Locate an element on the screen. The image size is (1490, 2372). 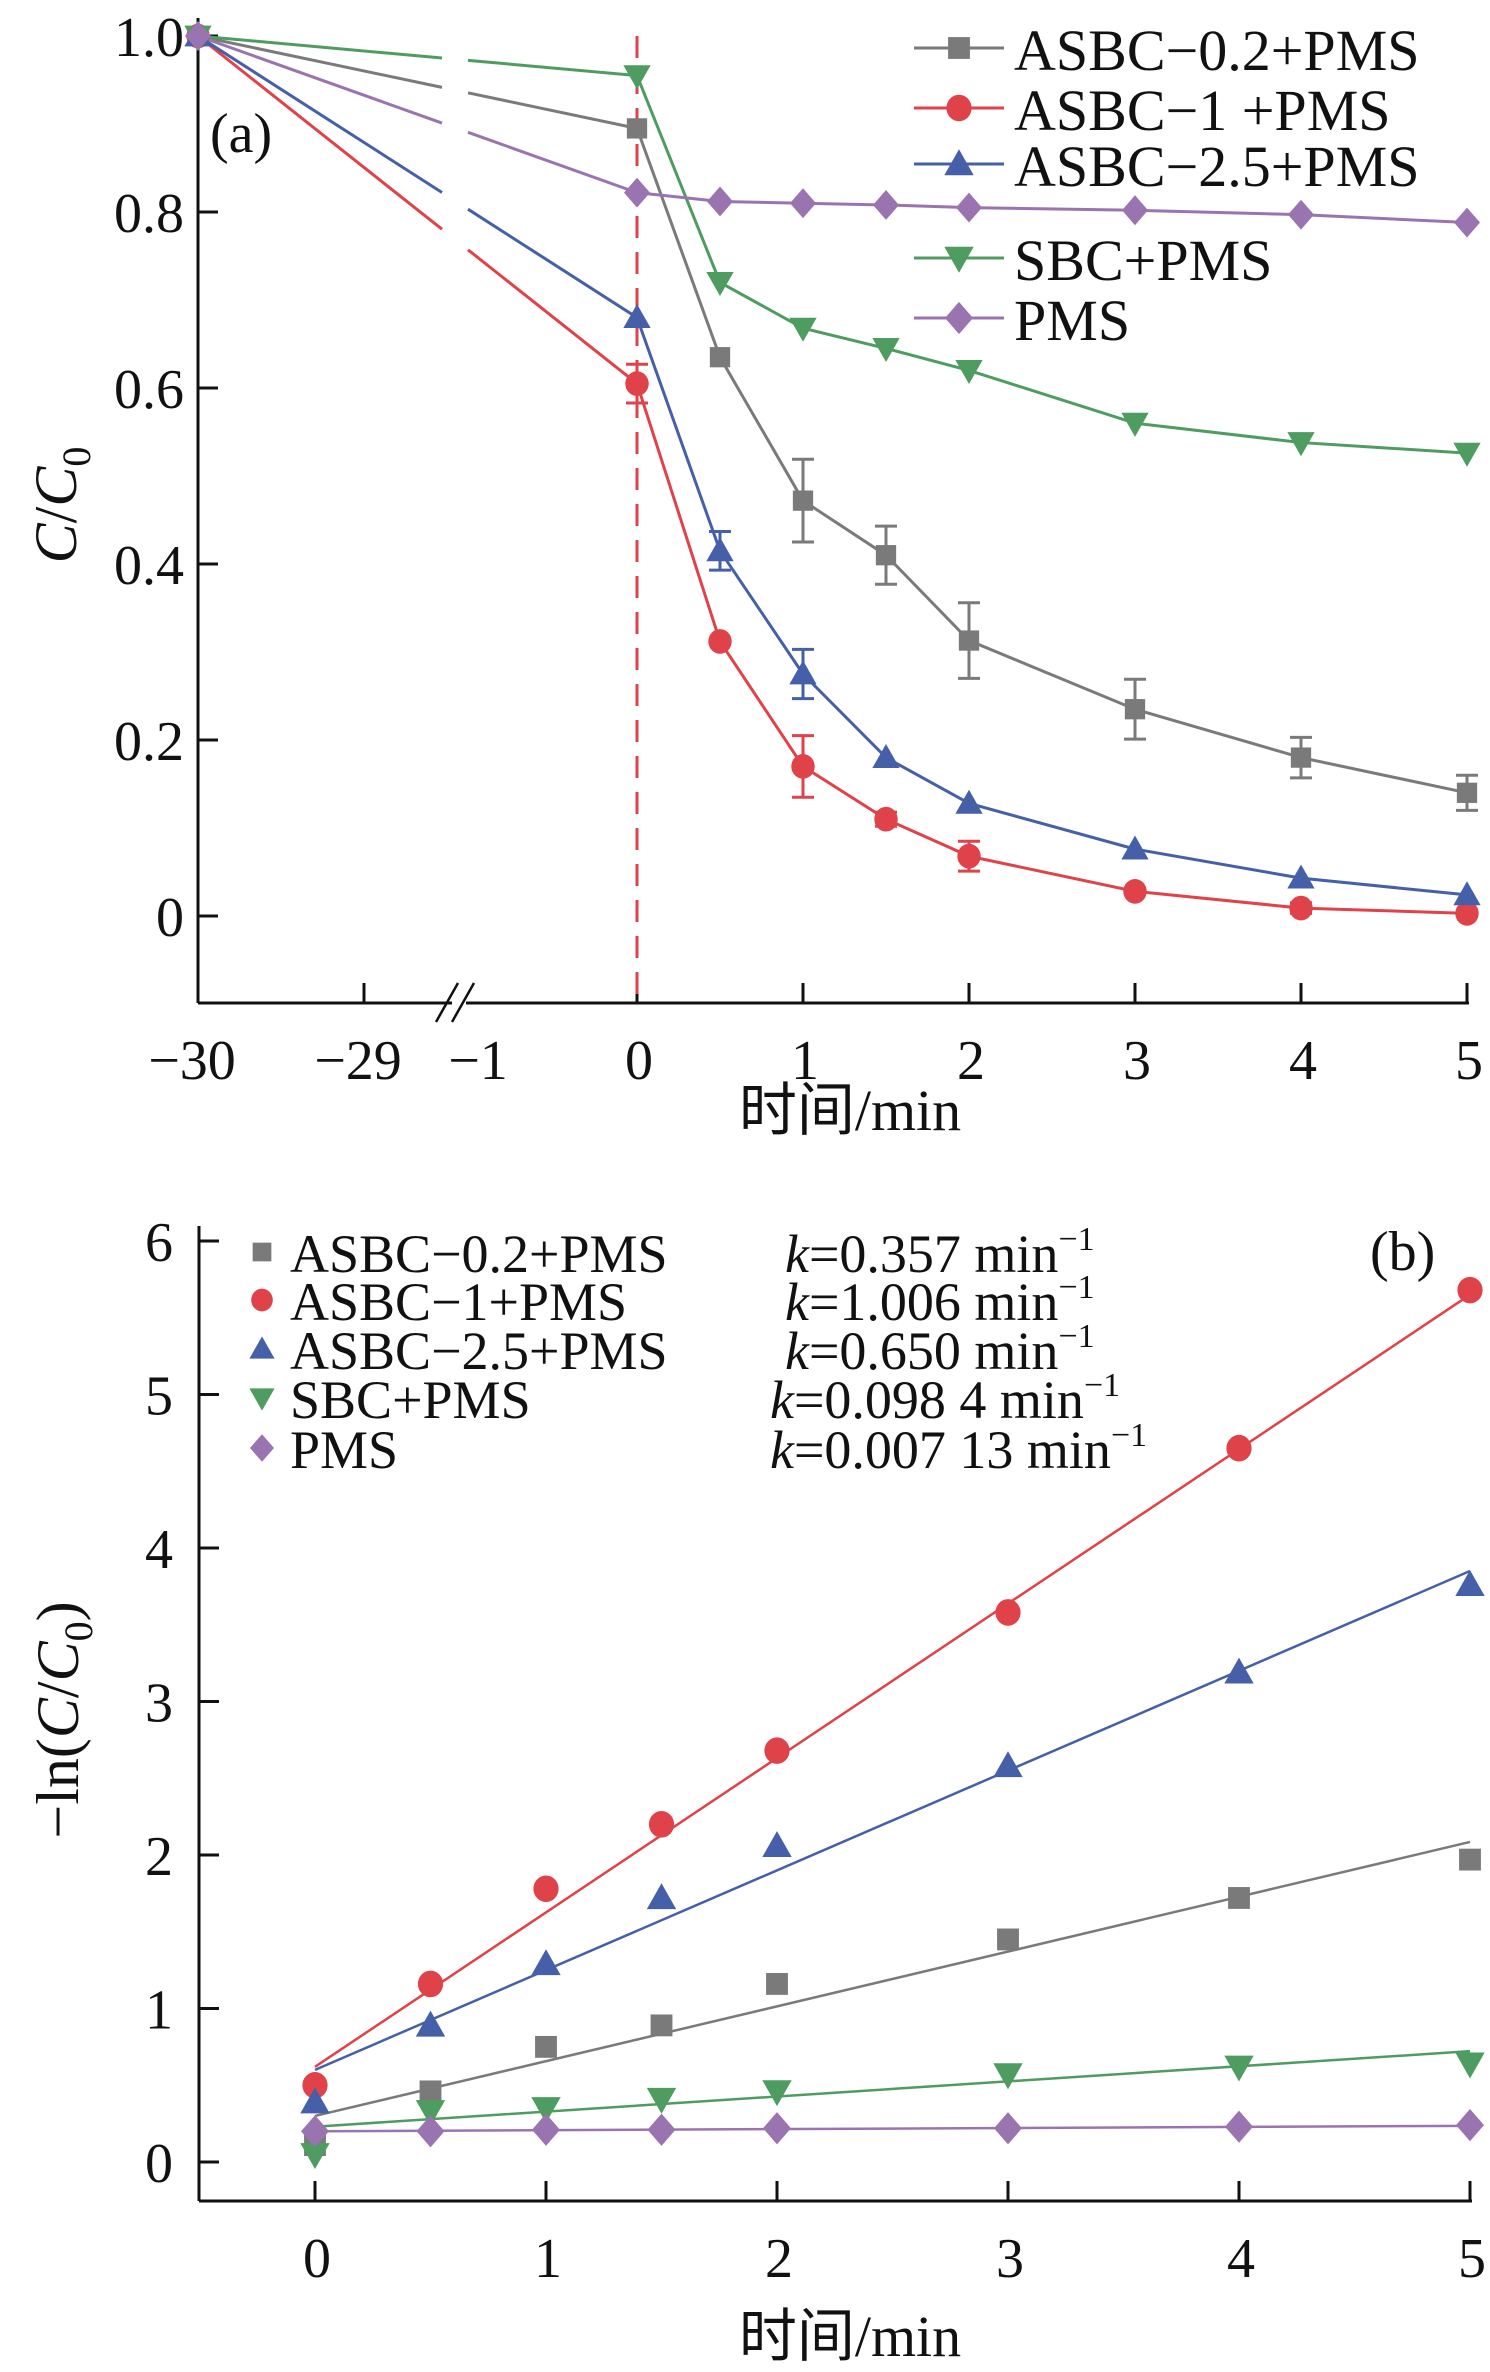
y-axis-label-c: C is located at coordinates (56, 542).